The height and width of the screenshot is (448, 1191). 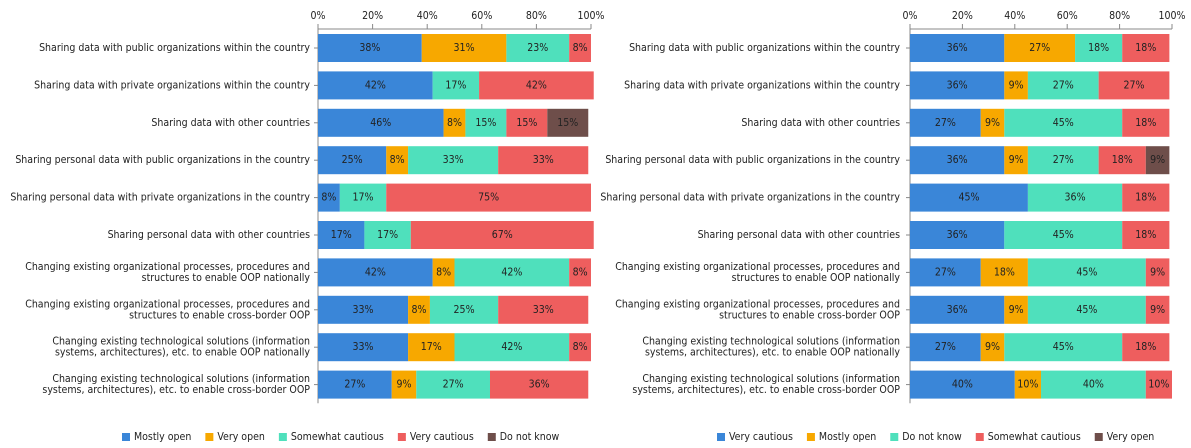 I want to click on x-tick-label: 60%, so click(x=481, y=16).